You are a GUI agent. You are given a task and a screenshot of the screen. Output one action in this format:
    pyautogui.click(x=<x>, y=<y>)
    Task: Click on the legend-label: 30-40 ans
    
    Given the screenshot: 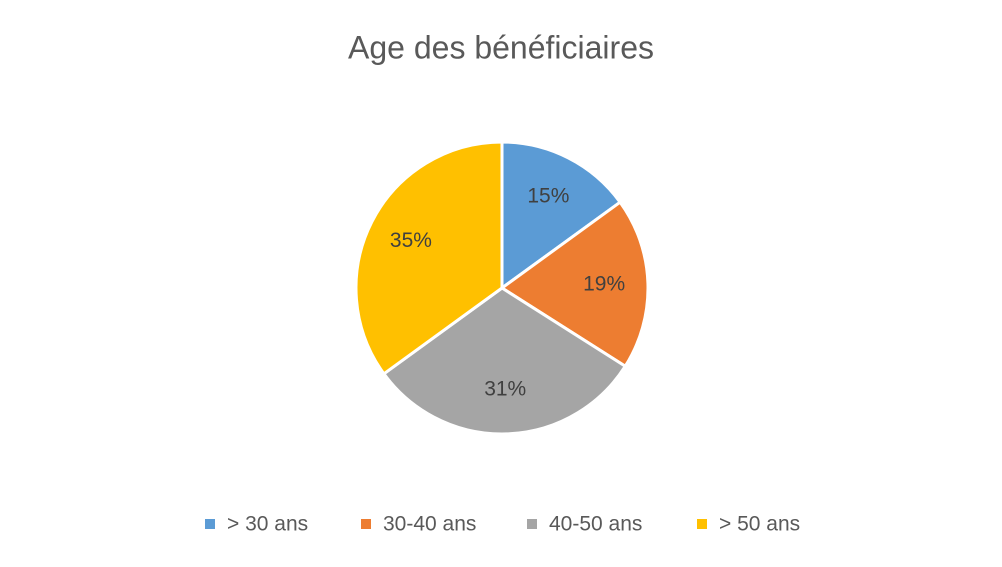 What is the action you would take?
    pyautogui.click(x=429, y=524)
    